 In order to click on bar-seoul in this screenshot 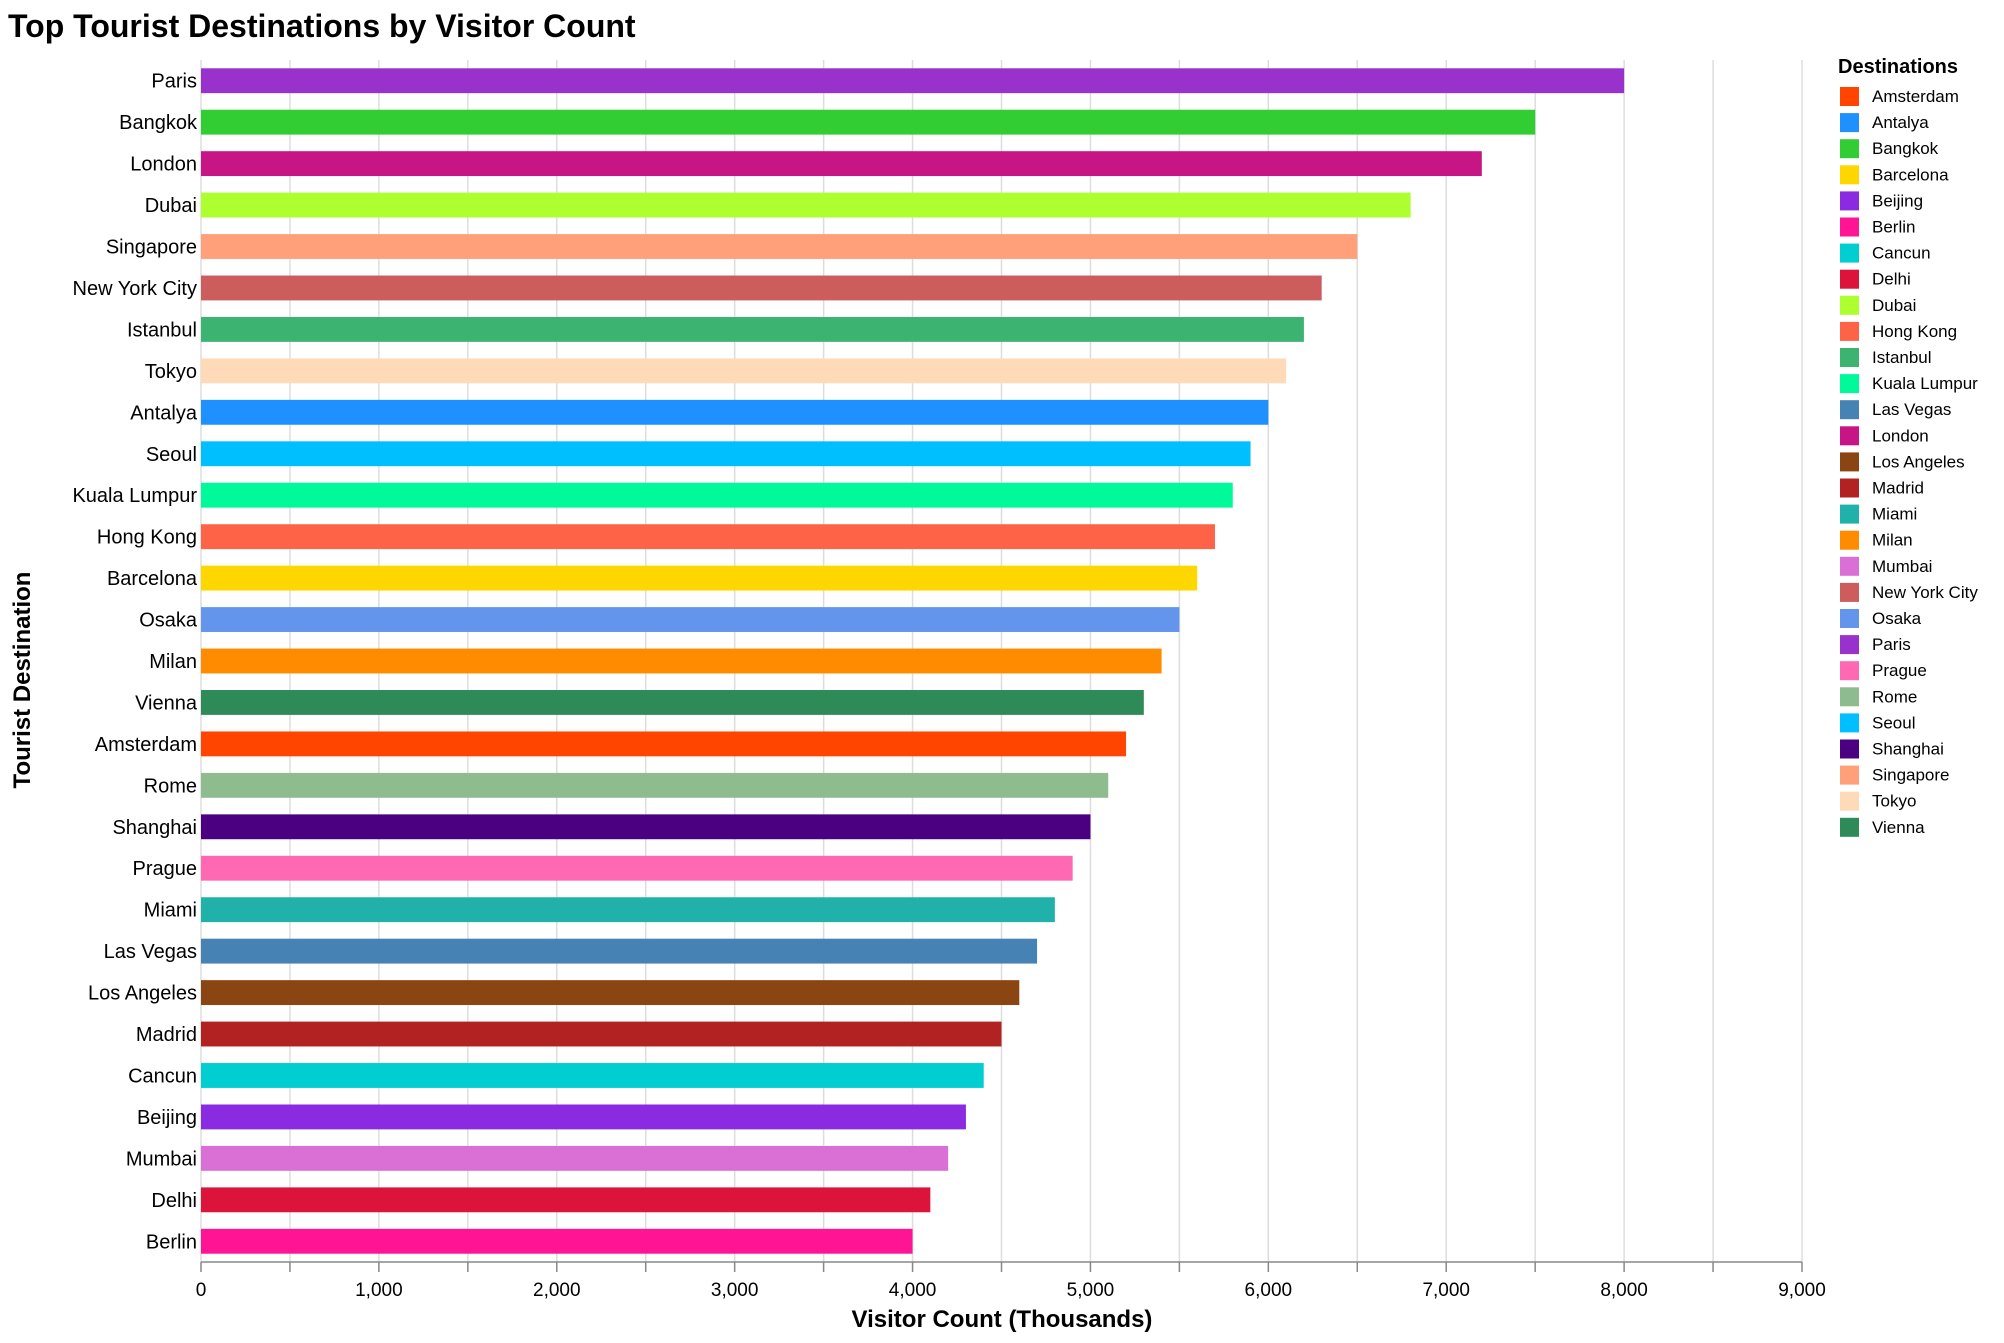, I will do `click(726, 454)`.